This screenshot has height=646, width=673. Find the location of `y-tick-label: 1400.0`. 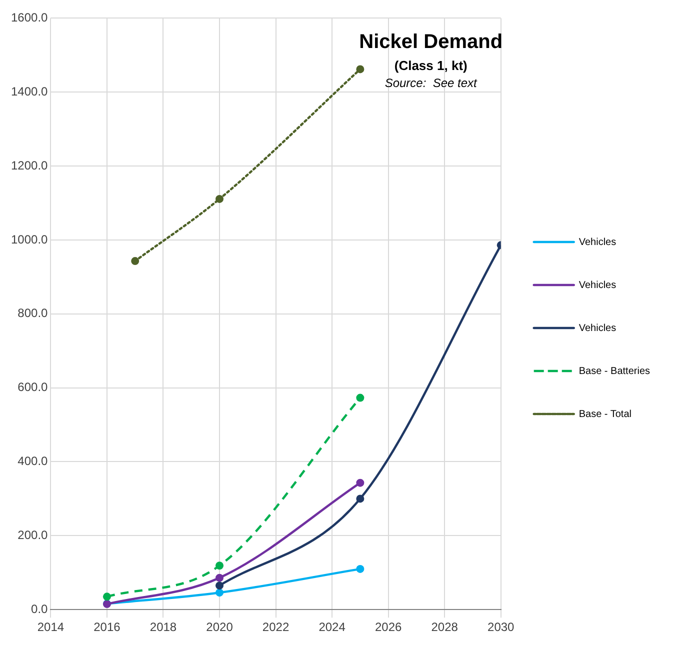

y-tick-label: 1400.0 is located at coordinates (29, 91).